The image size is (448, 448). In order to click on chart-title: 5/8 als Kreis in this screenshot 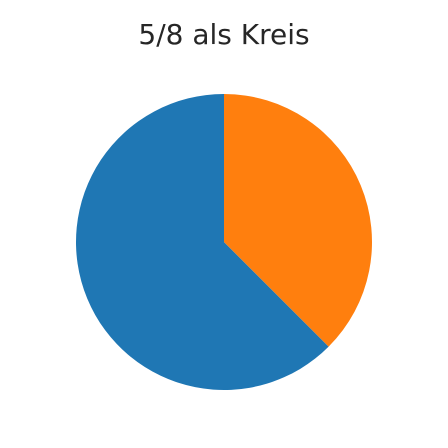, I will do `click(223, 34)`.